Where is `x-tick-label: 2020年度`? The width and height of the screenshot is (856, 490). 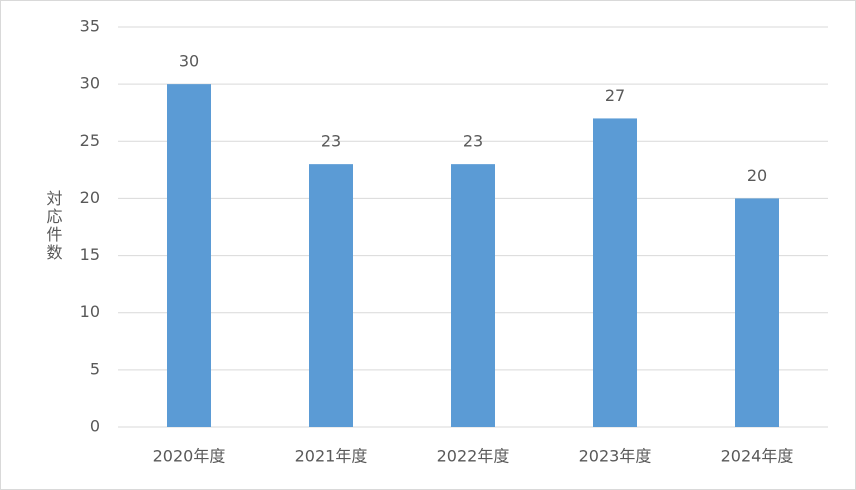 x-tick-label: 2020年度 is located at coordinates (189, 456).